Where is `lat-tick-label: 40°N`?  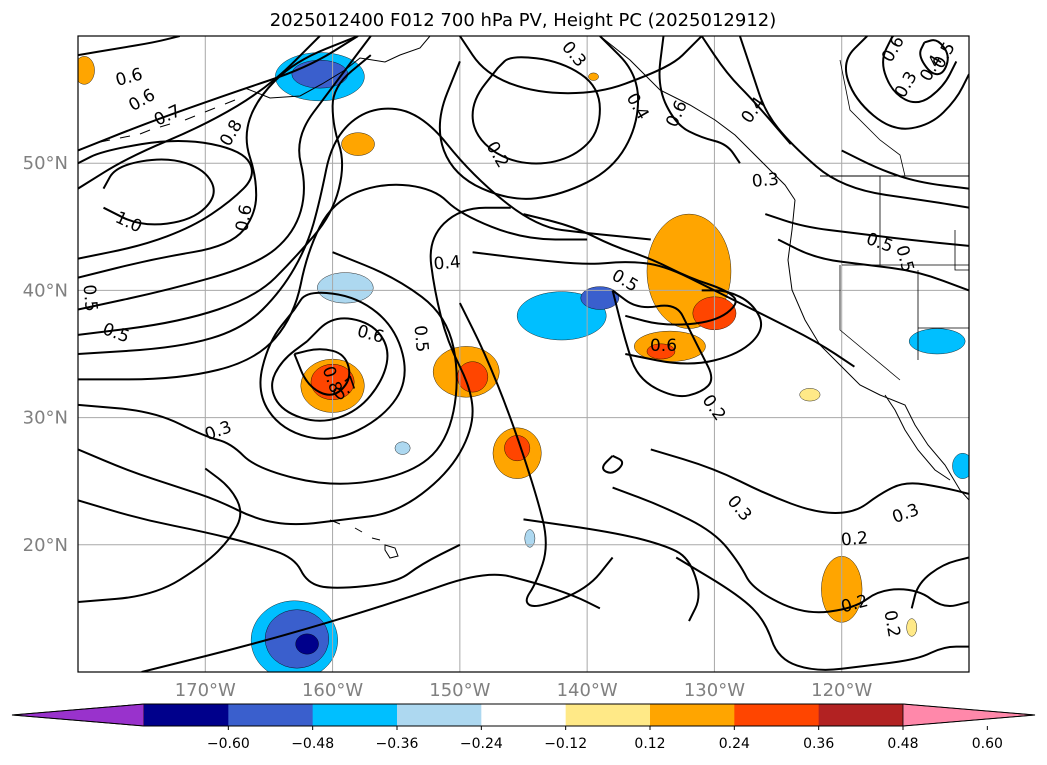
lat-tick-label: 40°N is located at coordinates (45, 290).